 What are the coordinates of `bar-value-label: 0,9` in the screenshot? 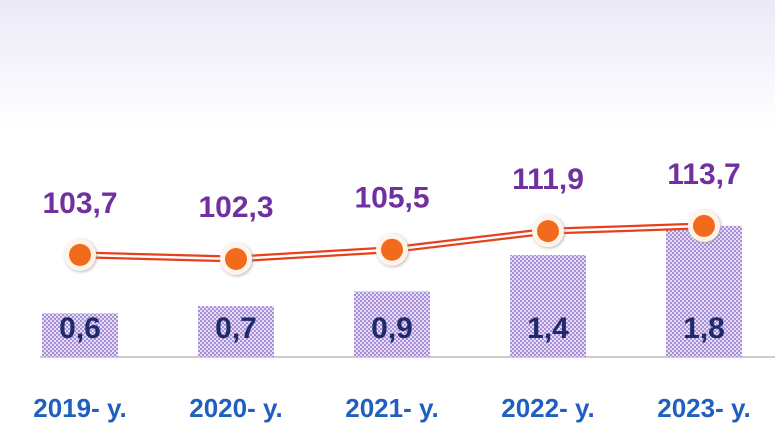 It's located at (392, 328).